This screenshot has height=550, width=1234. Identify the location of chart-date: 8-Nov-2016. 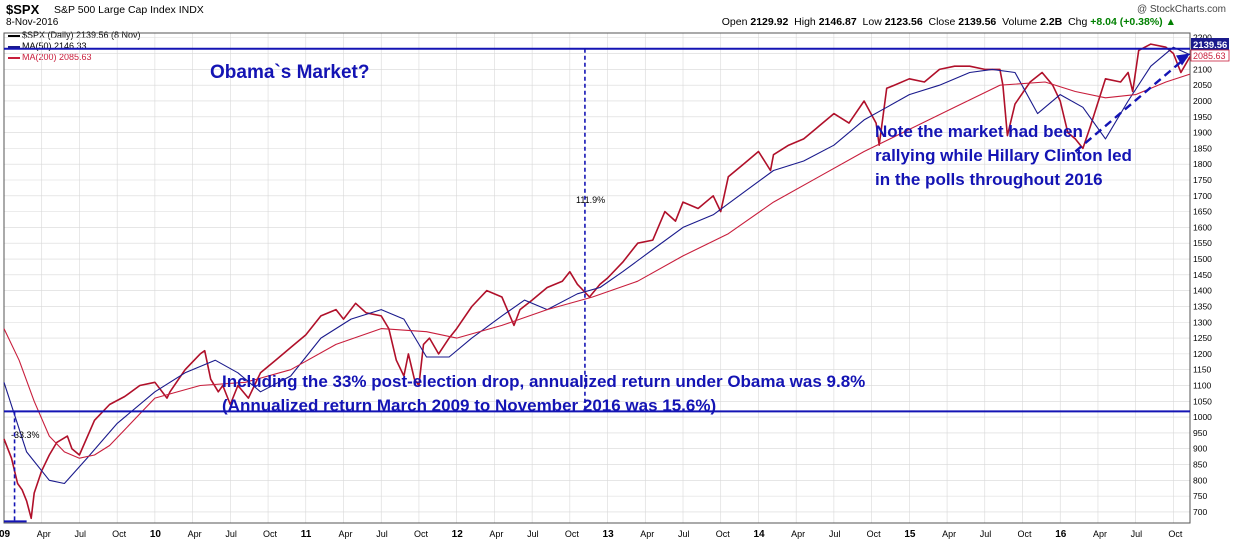
(32, 22).